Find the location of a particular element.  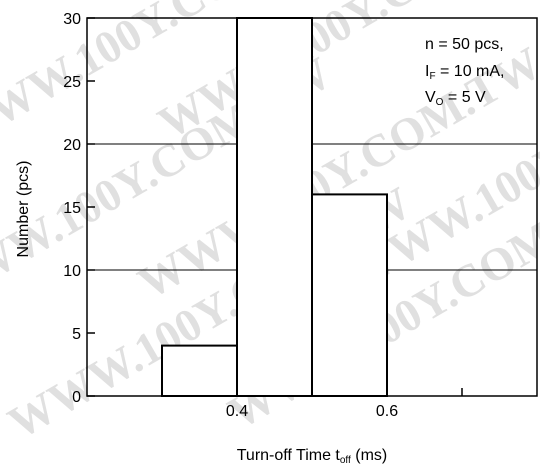

y-tick-label: 5 is located at coordinates (76, 334).